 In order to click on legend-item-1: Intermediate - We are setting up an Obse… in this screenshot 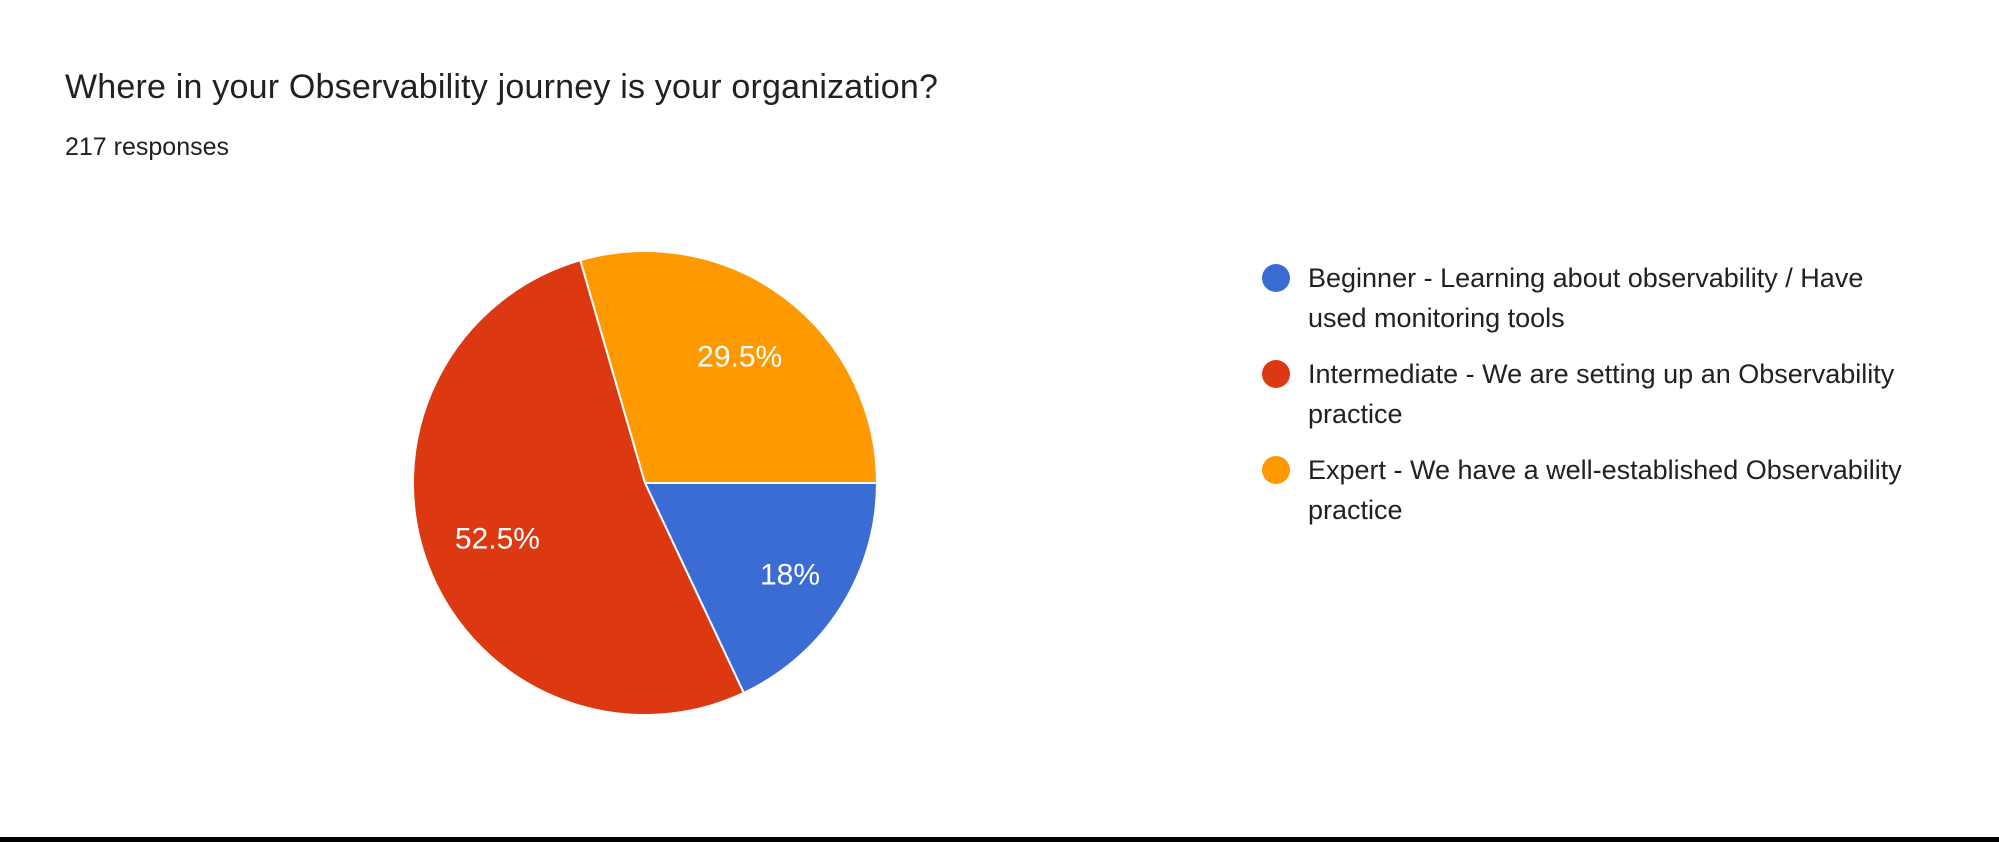, I will do `click(1592, 394)`.